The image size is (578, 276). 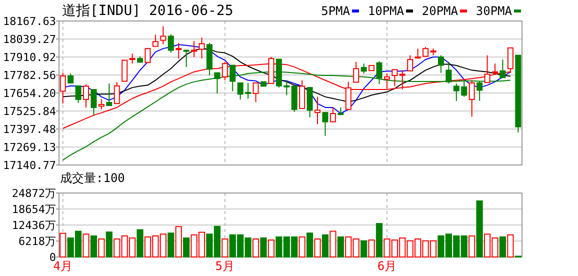 What do you see at coordinates (34, 209) in the screenshot?
I see `y-tick-label: 18654万` at bounding box center [34, 209].